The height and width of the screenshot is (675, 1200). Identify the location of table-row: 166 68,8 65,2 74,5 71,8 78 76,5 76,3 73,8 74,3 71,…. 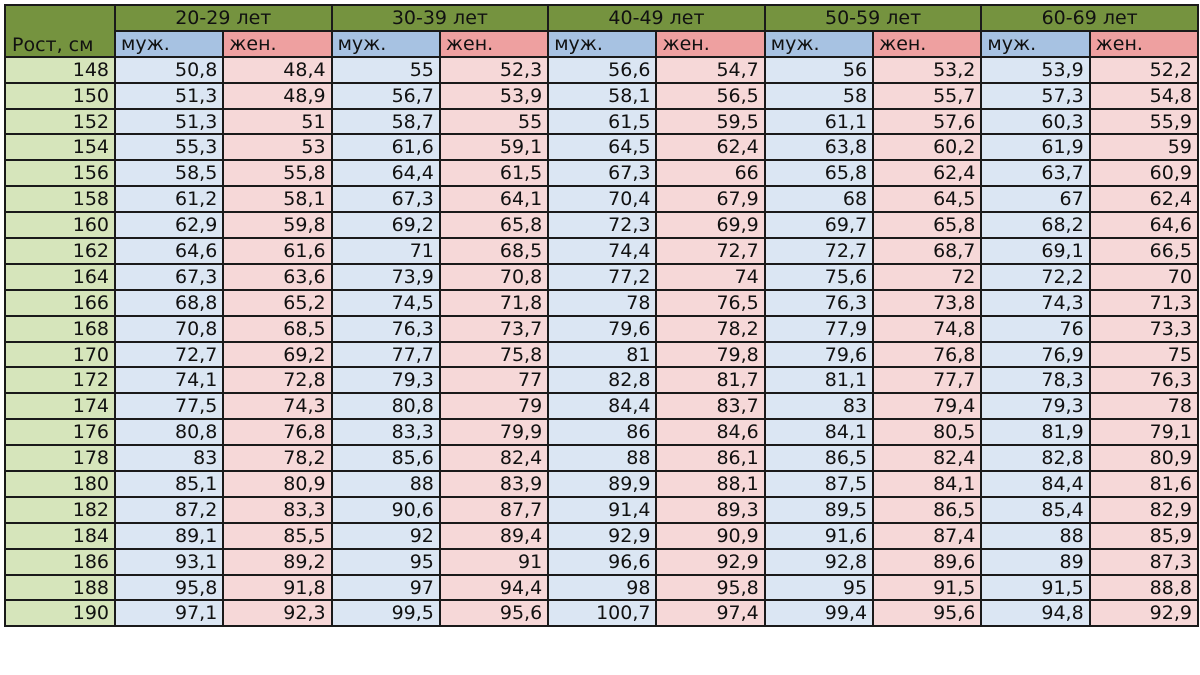
(601, 302).